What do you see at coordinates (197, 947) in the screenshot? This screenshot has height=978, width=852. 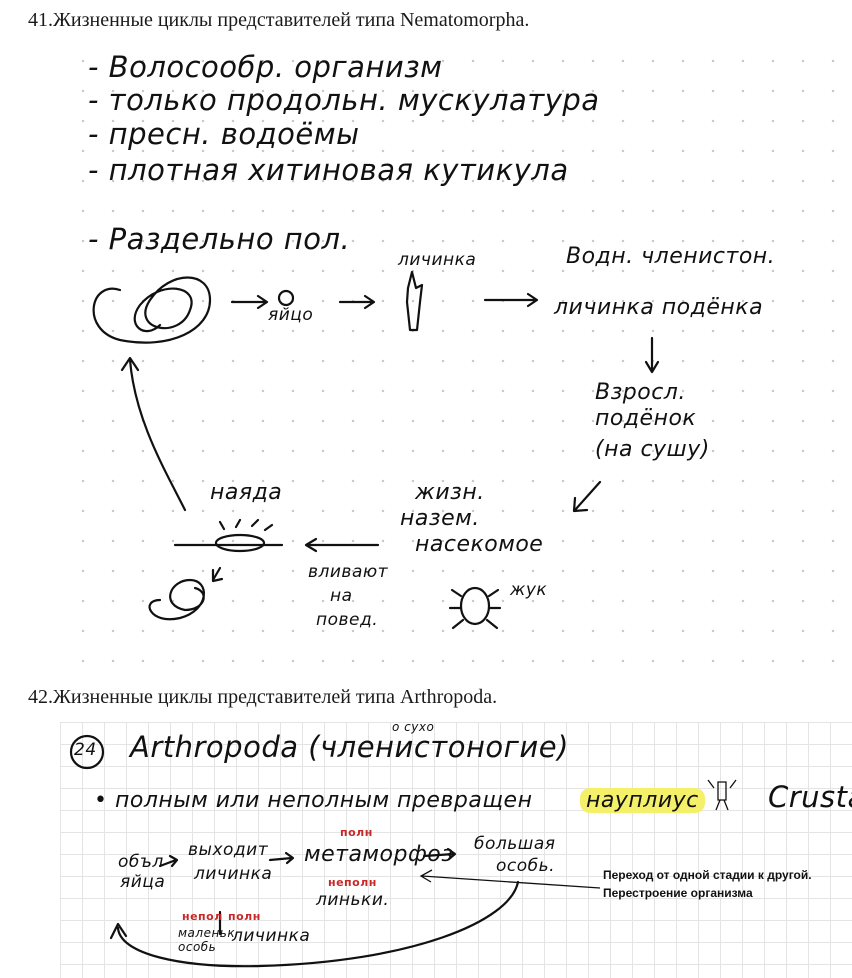 I see `flow-small-2: особь` at bounding box center [197, 947].